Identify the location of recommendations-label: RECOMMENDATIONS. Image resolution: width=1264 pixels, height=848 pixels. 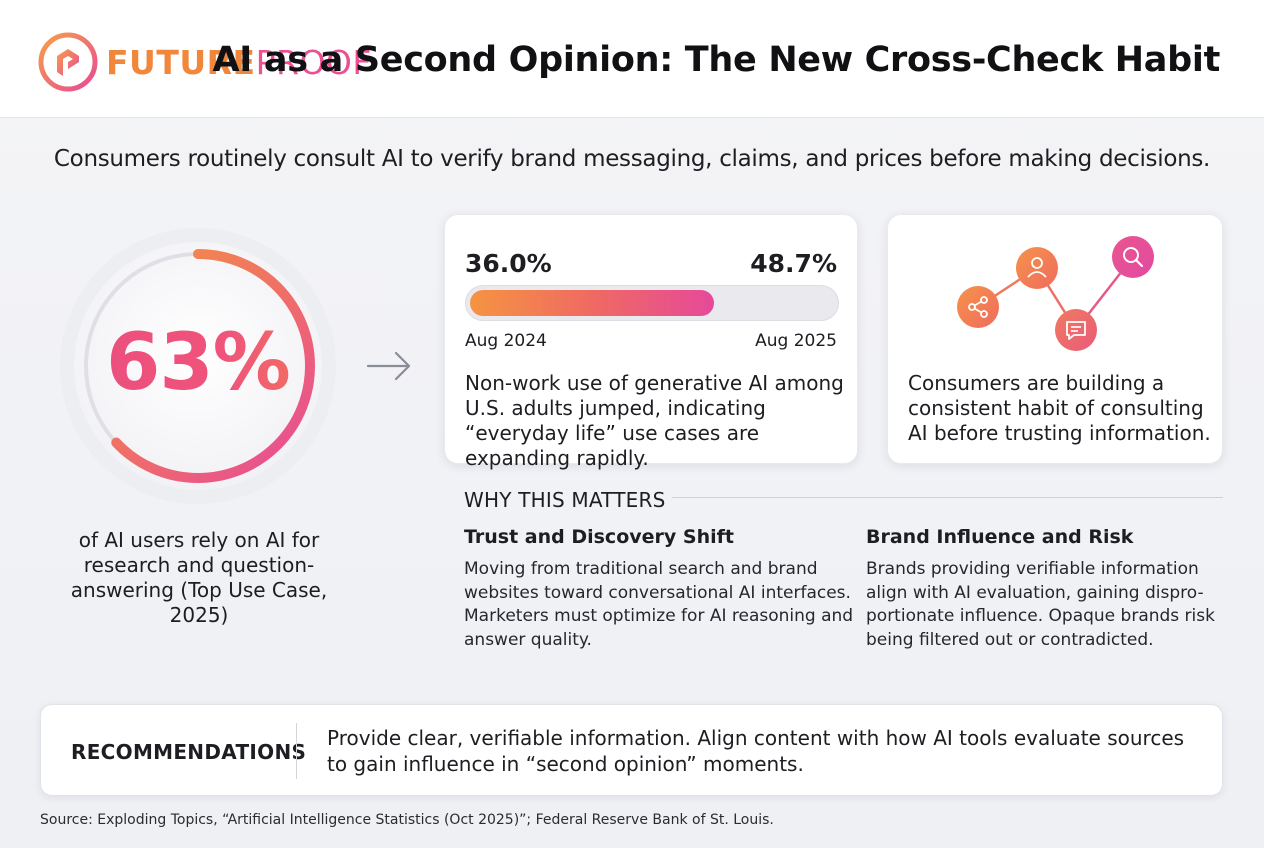
(189, 752).